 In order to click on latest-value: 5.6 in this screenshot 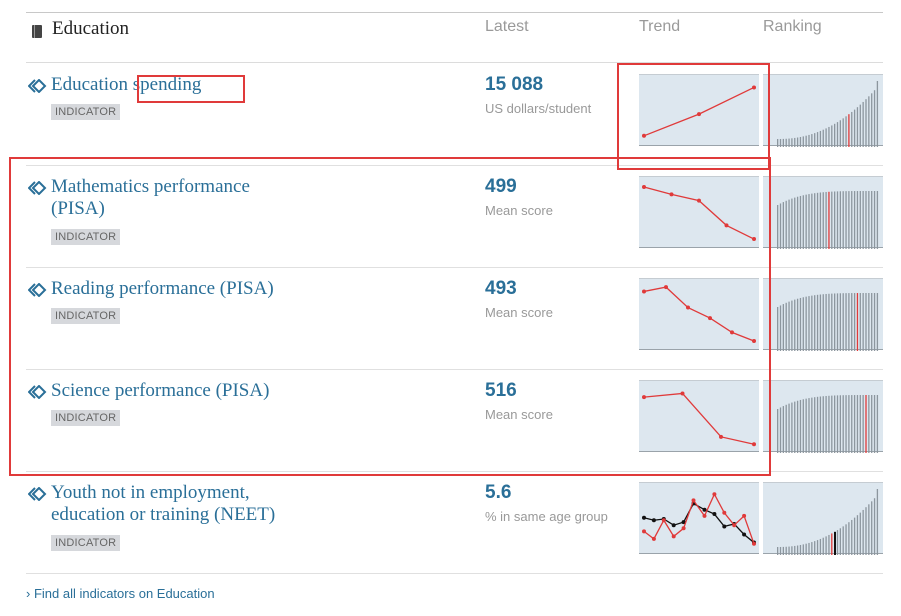, I will do `click(498, 492)`.